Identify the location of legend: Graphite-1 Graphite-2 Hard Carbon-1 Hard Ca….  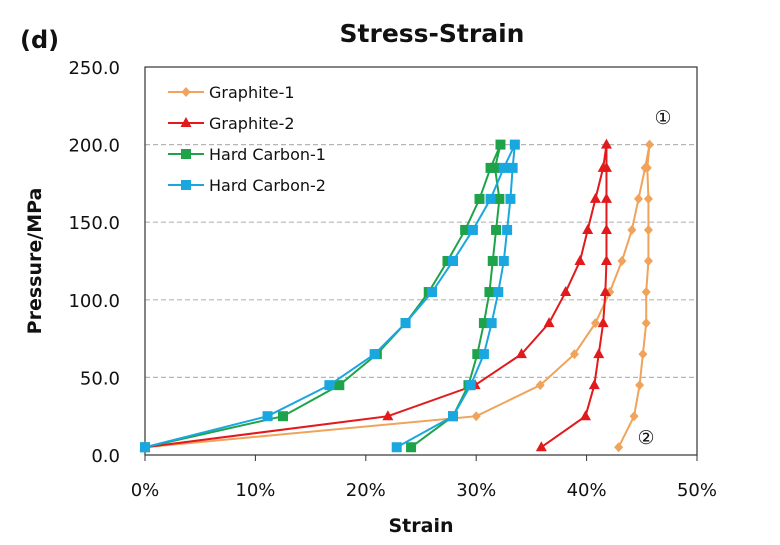
(247, 139).